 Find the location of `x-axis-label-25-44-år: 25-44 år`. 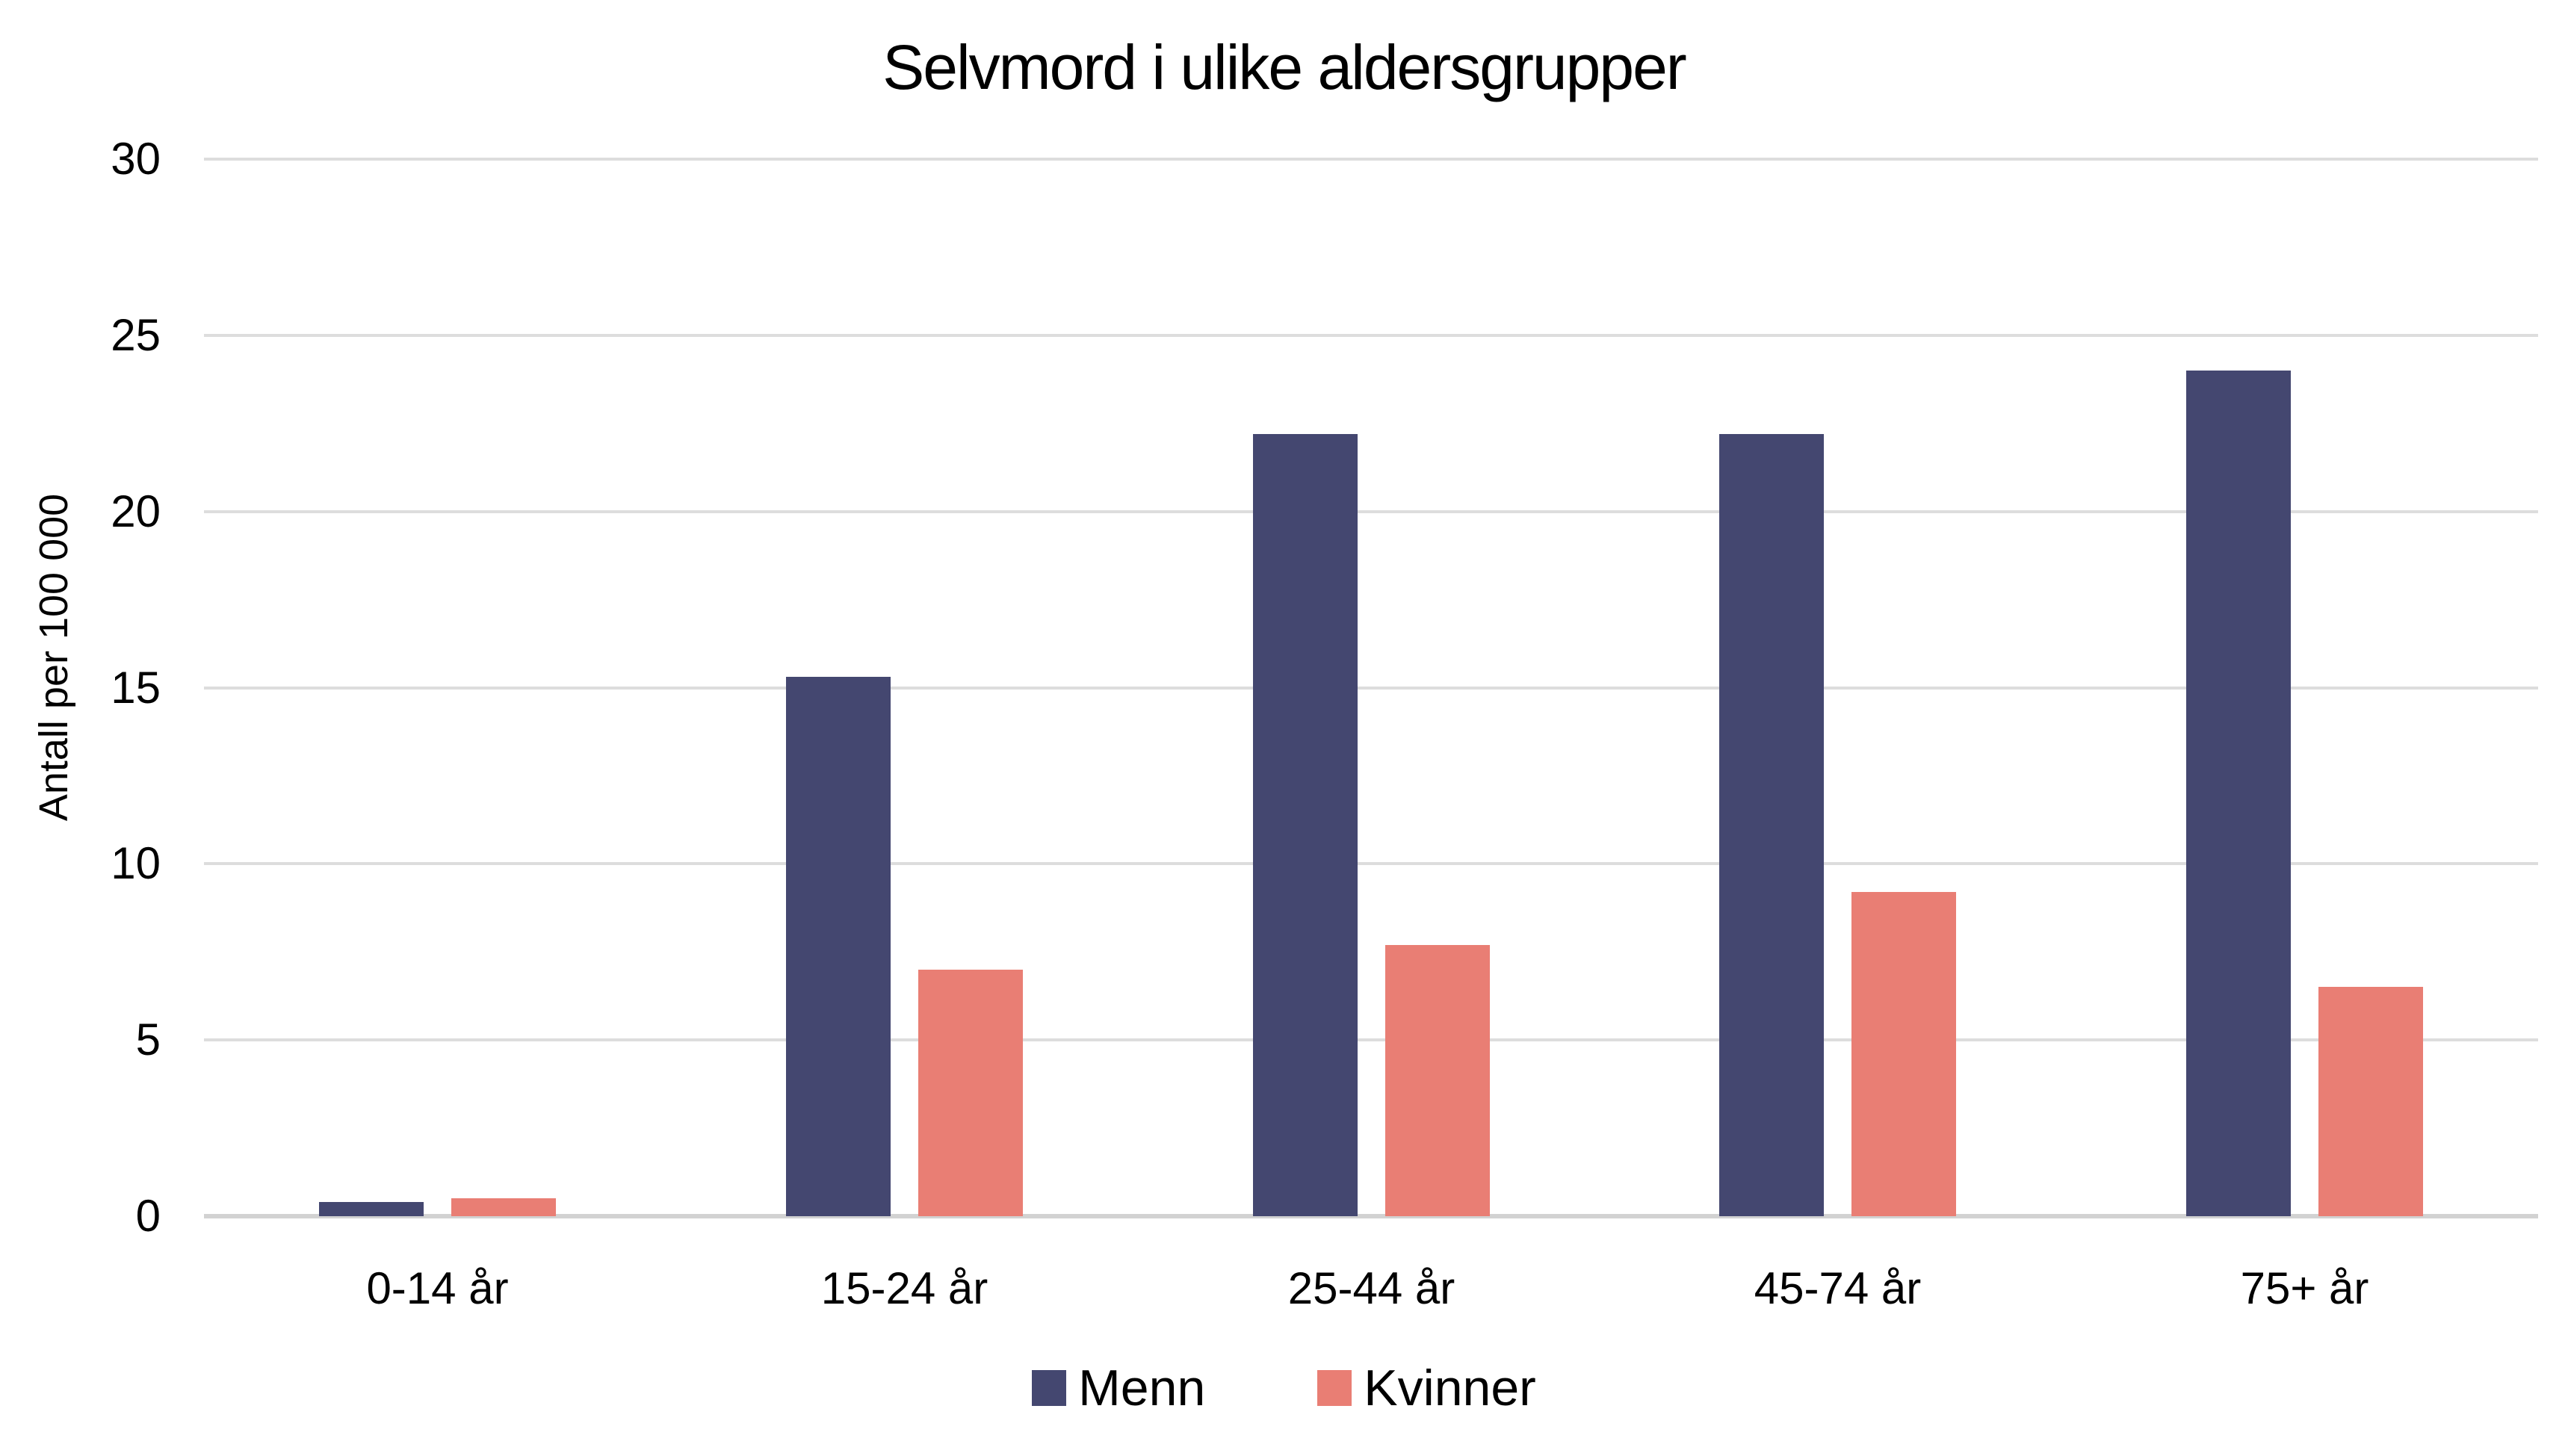

x-axis-label-25-44-år: 25-44 år is located at coordinates (1371, 1288).